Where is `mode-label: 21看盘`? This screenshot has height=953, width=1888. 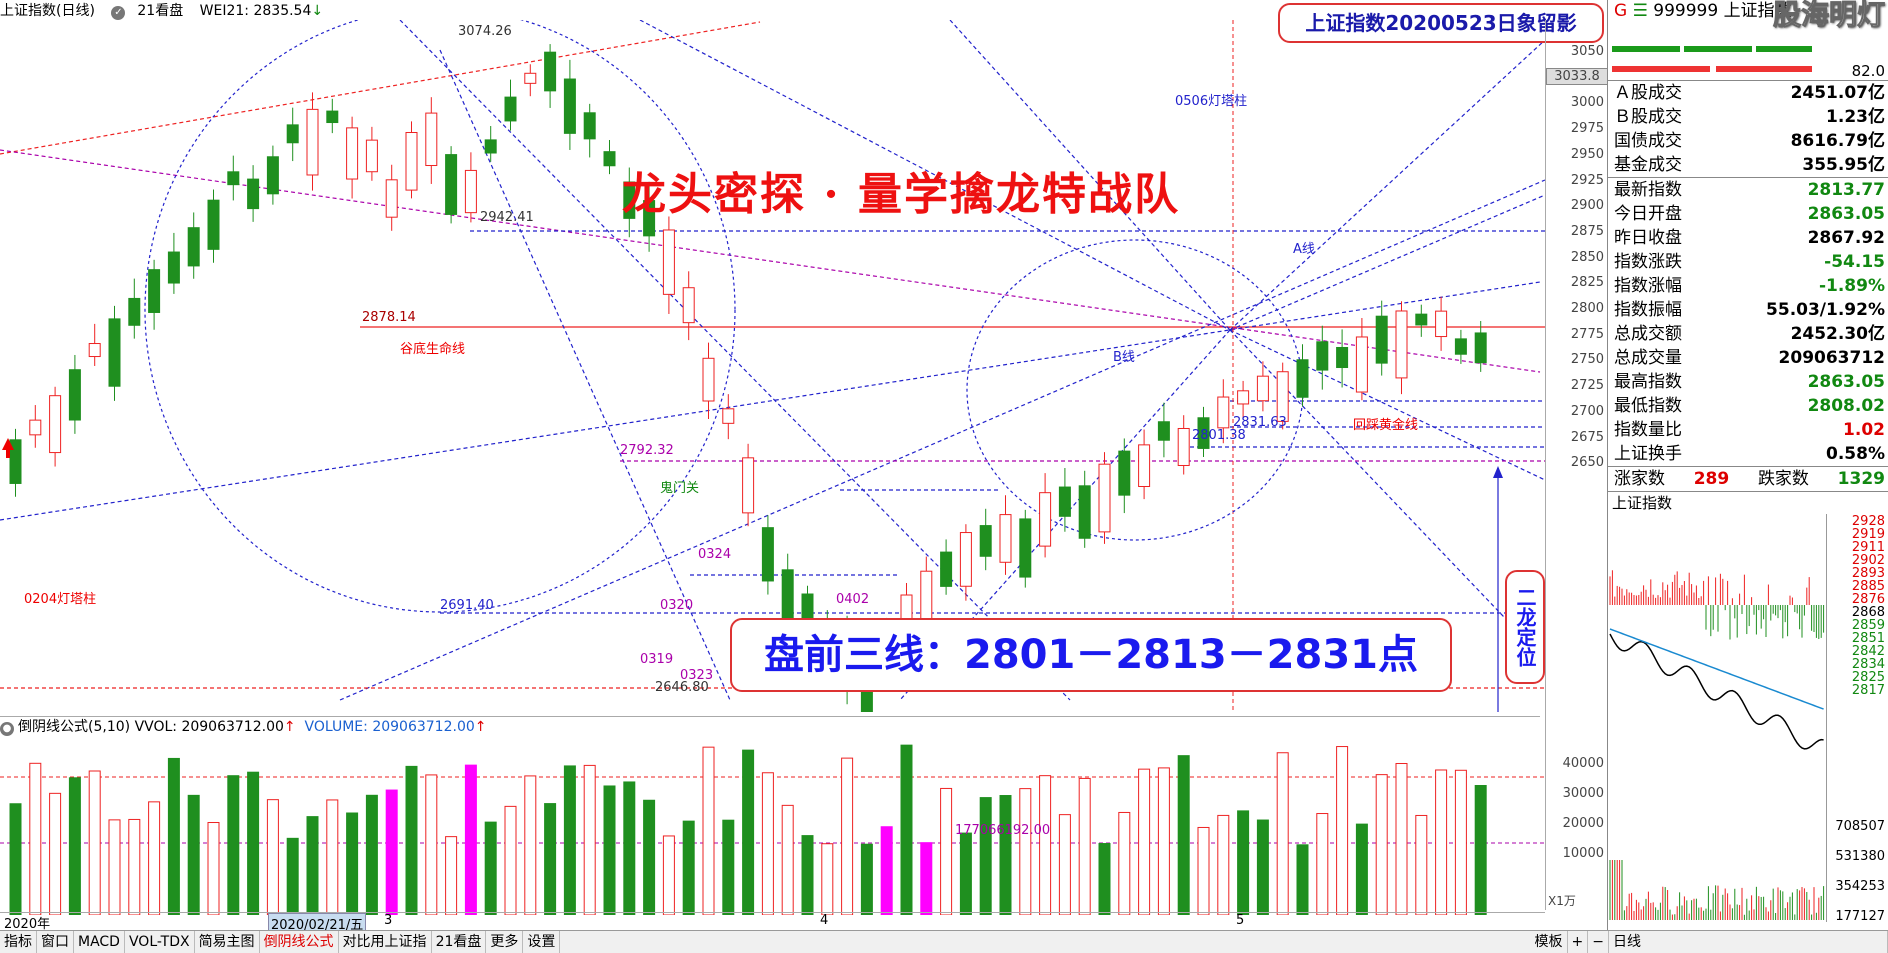
mode-label: 21看盘 is located at coordinates (160, 11).